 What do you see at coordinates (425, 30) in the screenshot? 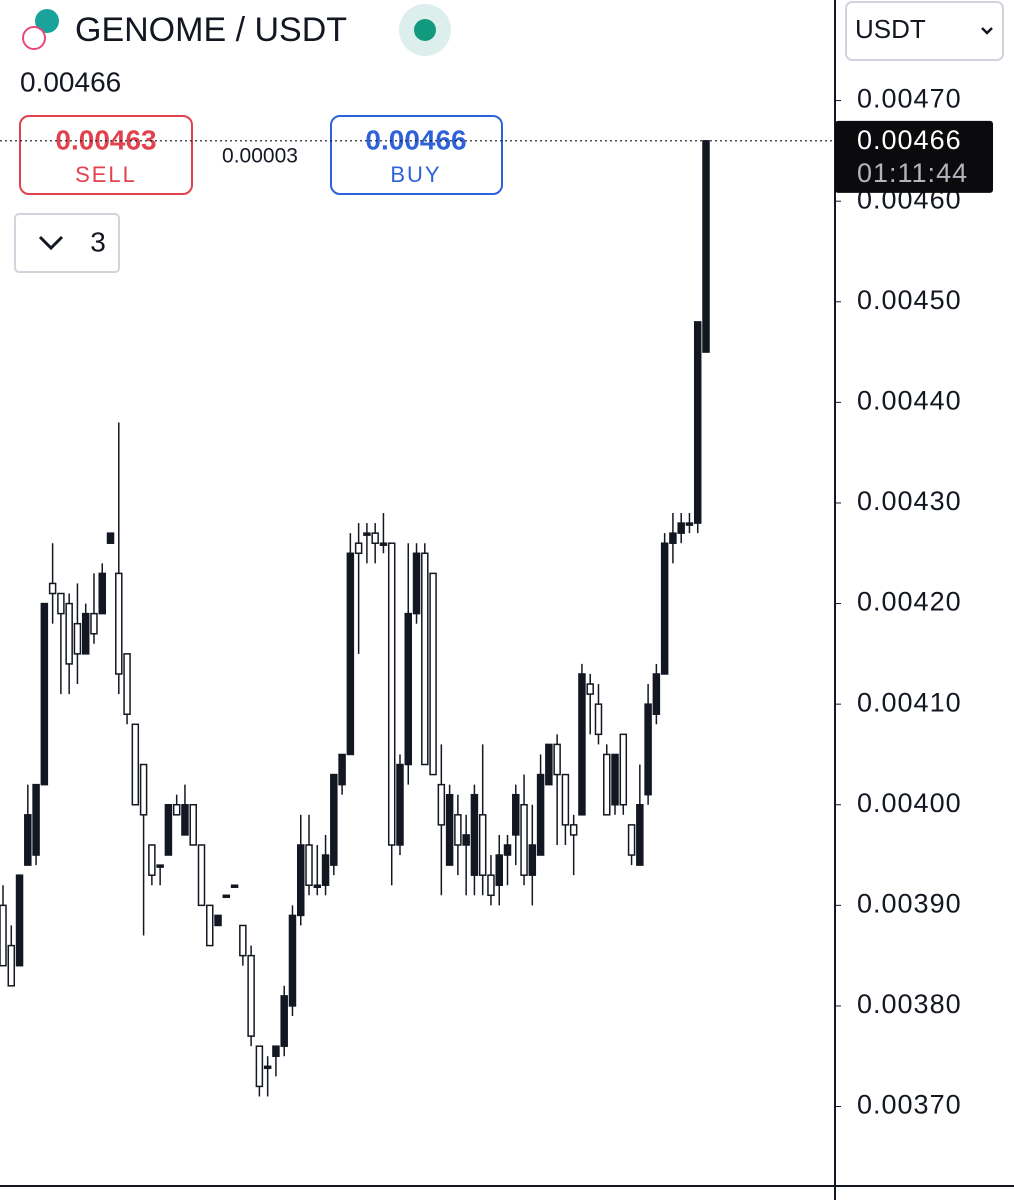
I see `status-dot` at bounding box center [425, 30].